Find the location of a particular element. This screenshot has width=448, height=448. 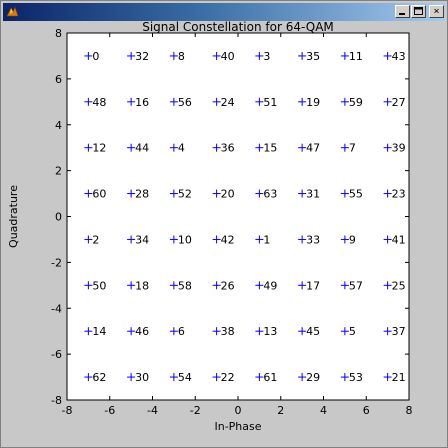

point-label: 21 is located at coordinates (399, 377).